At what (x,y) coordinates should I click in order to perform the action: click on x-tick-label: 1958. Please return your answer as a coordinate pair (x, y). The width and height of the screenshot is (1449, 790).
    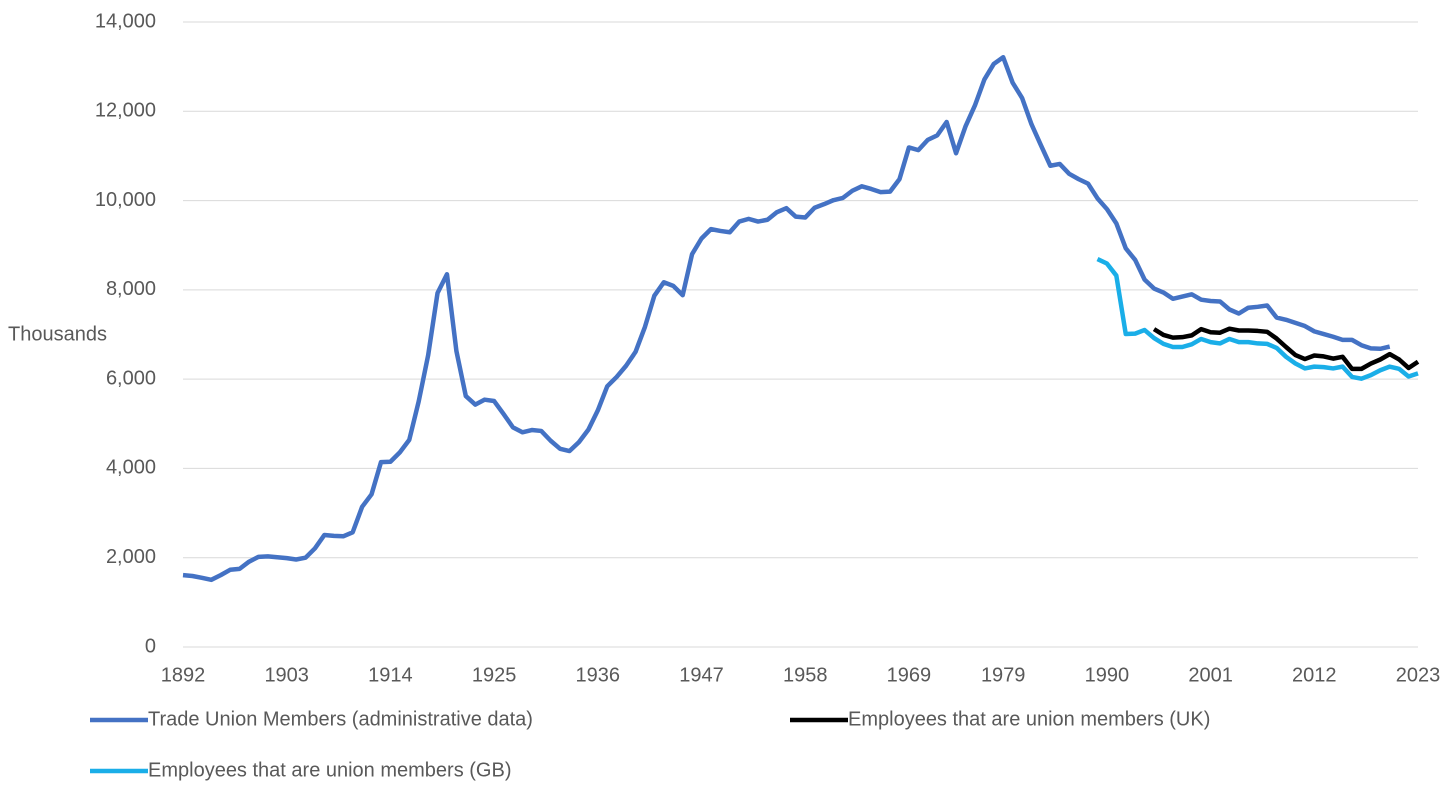
    Looking at the image, I should click on (805, 675).